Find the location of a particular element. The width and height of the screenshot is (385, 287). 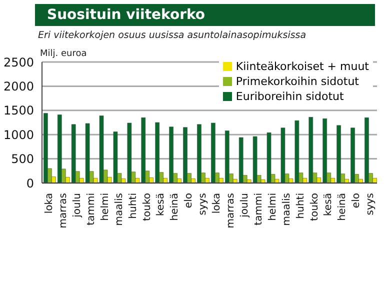

chart-title: Suosituin viitekorko is located at coordinates (205, 15).